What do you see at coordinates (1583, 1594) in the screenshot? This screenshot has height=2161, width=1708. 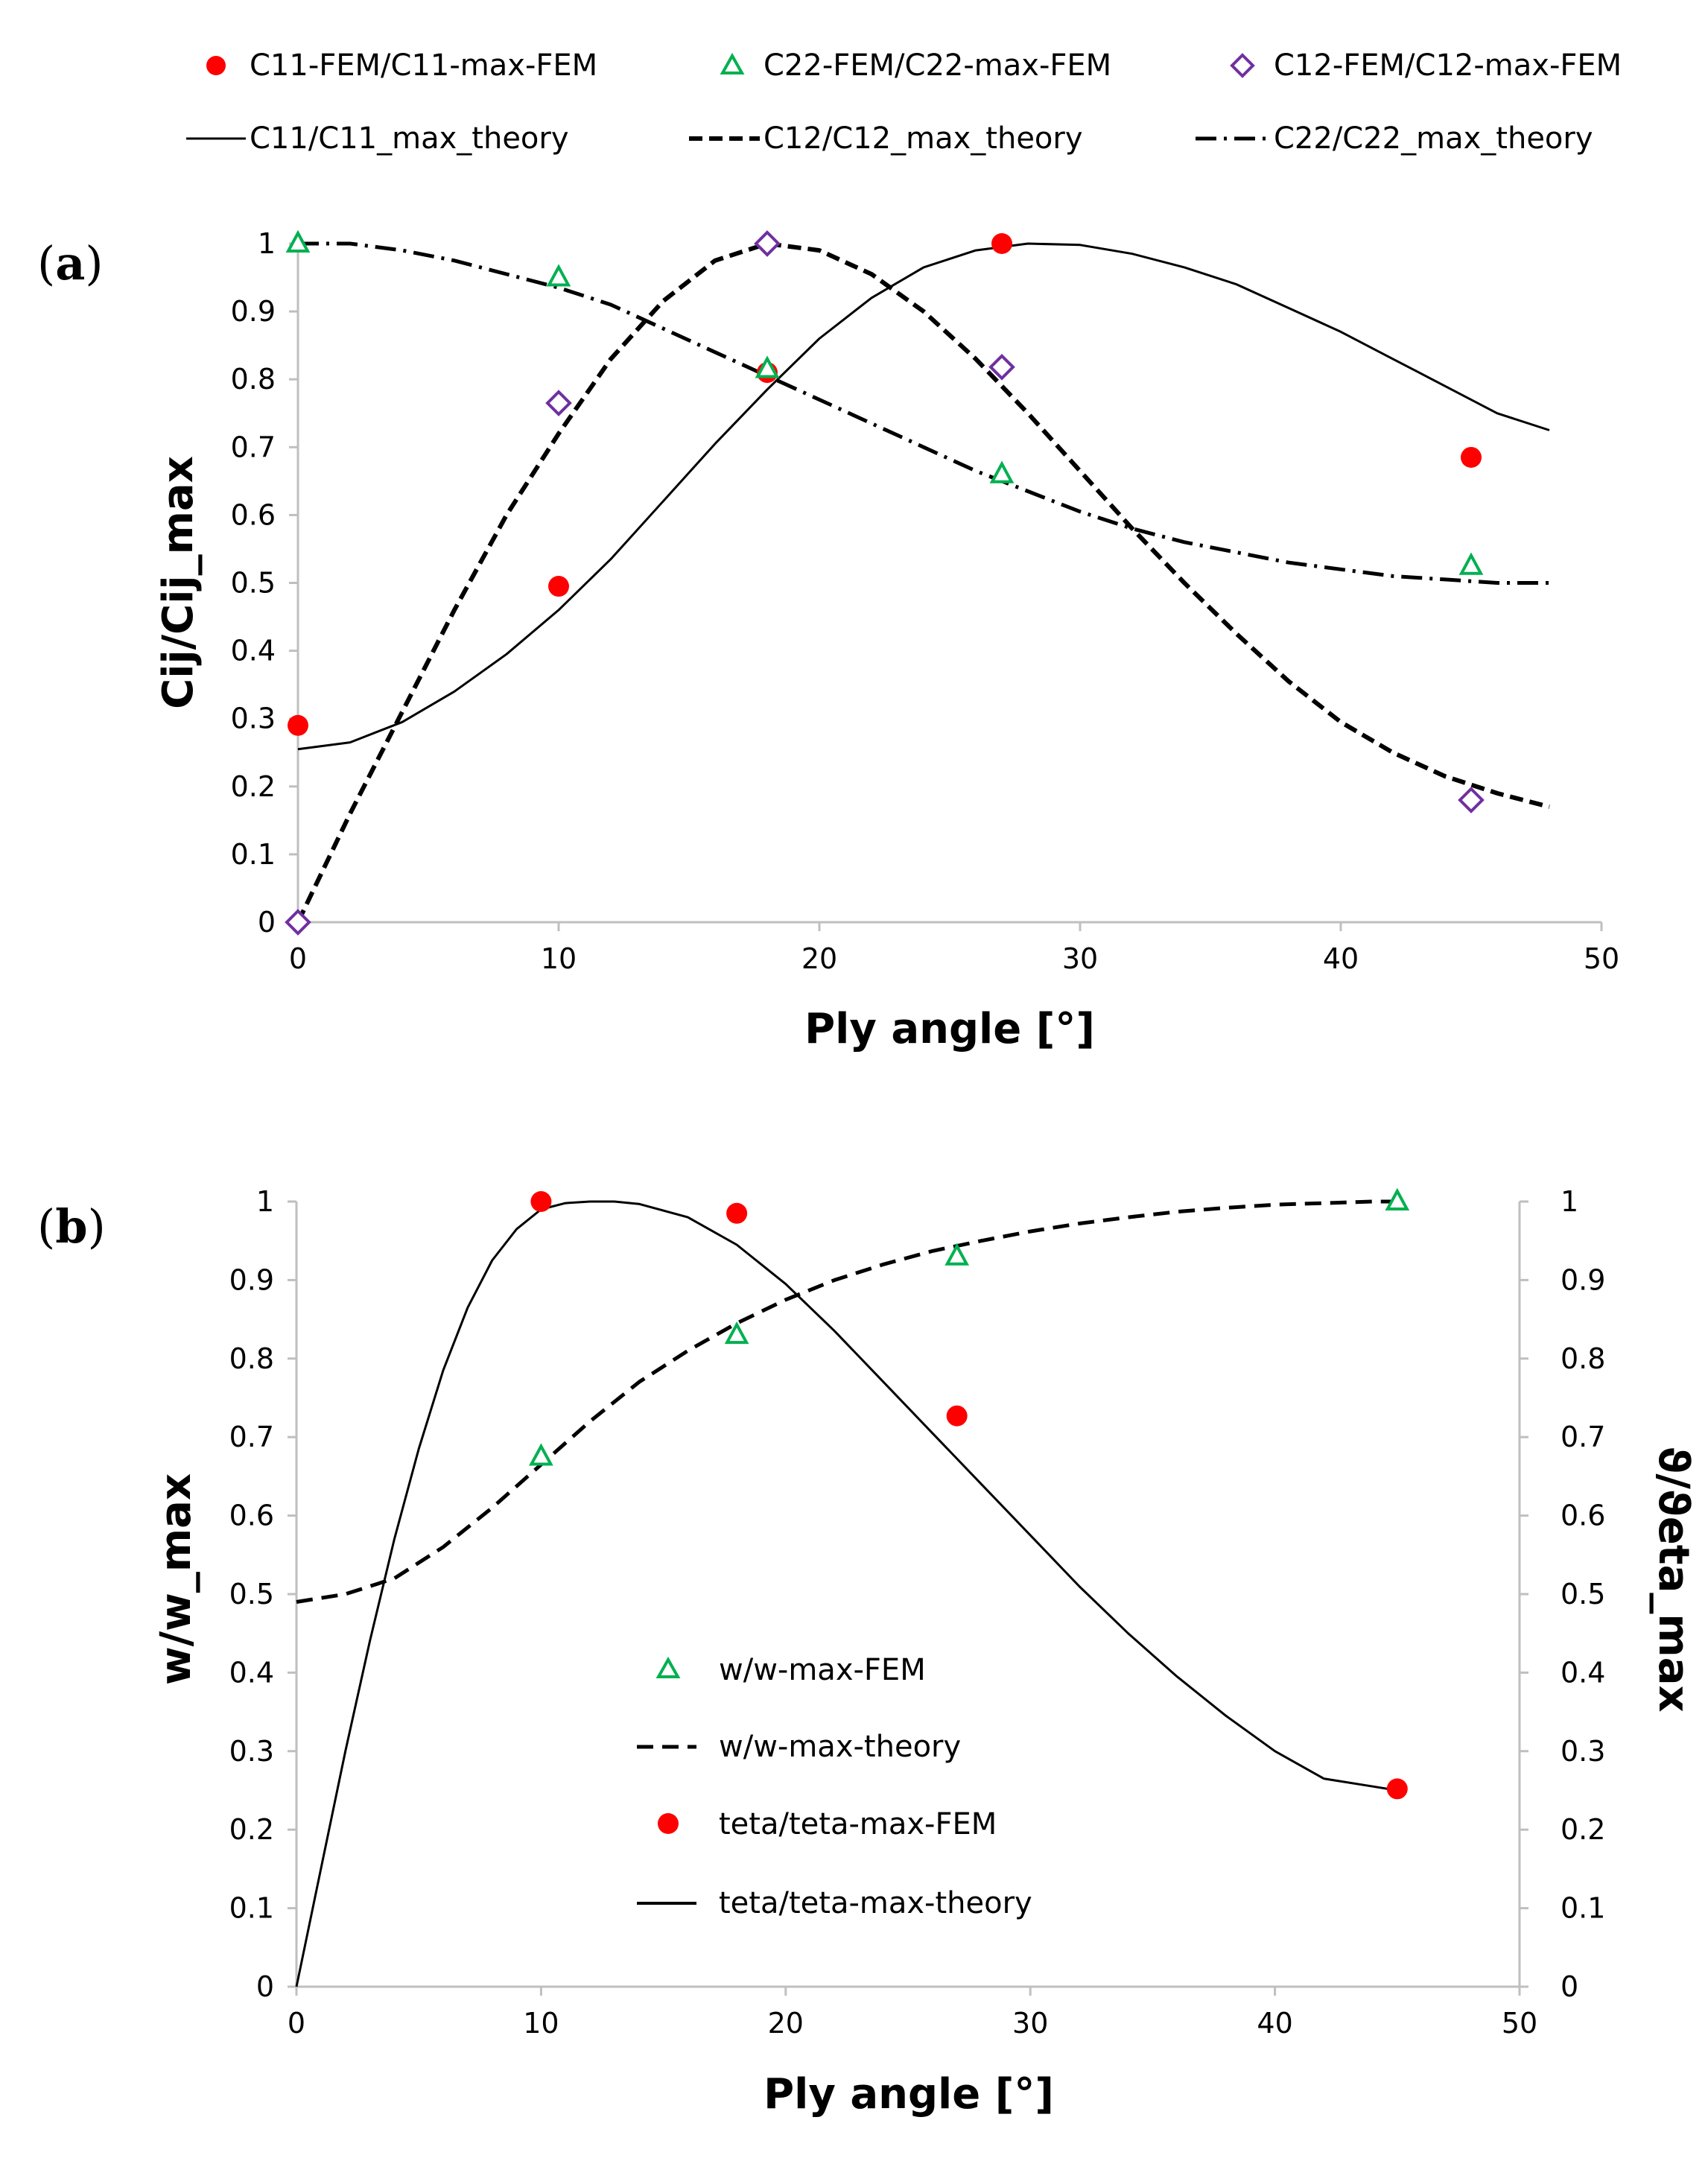 I see `panel-b-y2-tick-label: 0.5` at bounding box center [1583, 1594].